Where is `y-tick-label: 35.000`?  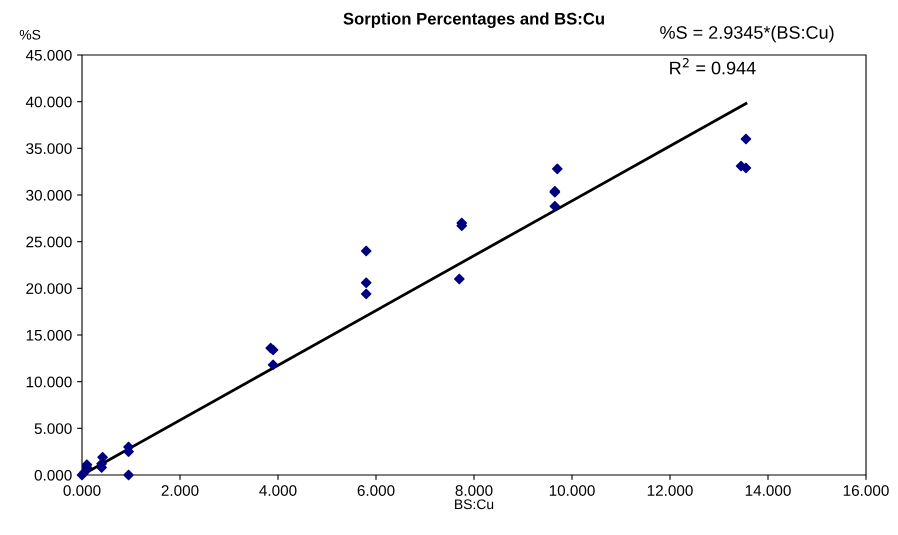 y-tick-label: 35.000 is located at coordinates (49, 148).